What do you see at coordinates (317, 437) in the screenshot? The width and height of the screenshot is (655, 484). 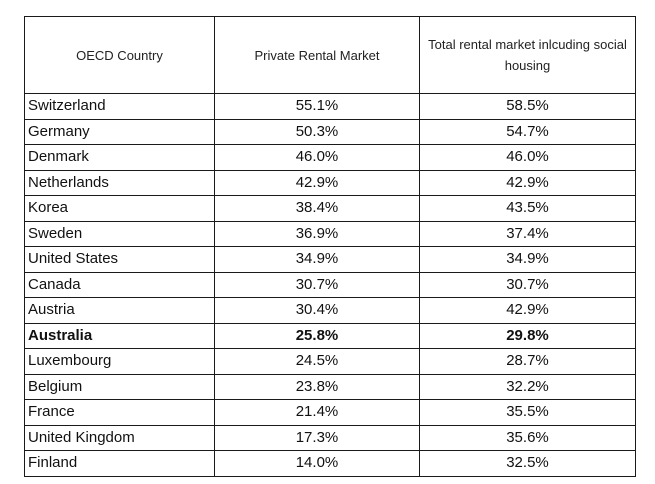 I see `private-rental-cell: 17.3%` at bounding box center [317, 437].